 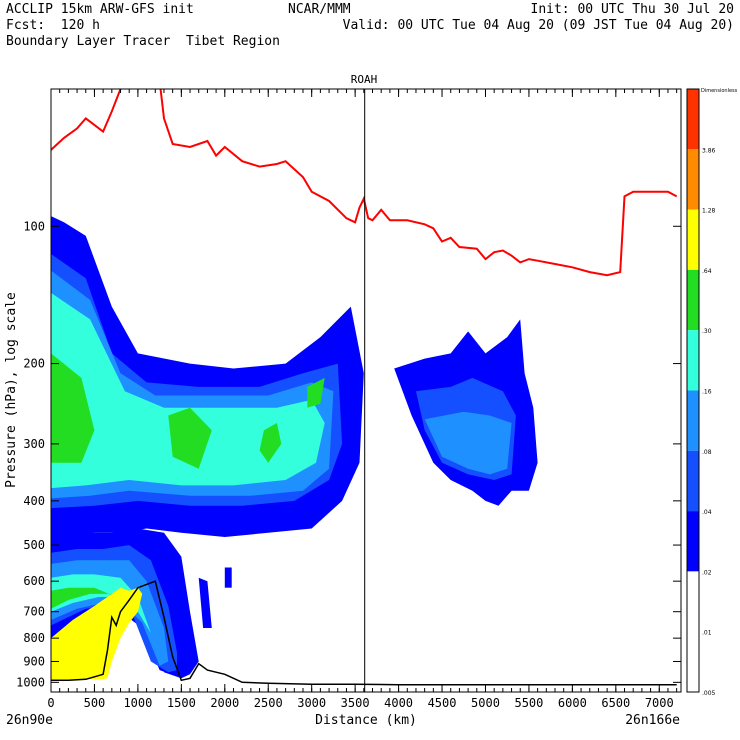 What do you see at coordinates (95, 703) in the screenshot?
I see `x-tick-label: 500` at bounding box center [95, 703].